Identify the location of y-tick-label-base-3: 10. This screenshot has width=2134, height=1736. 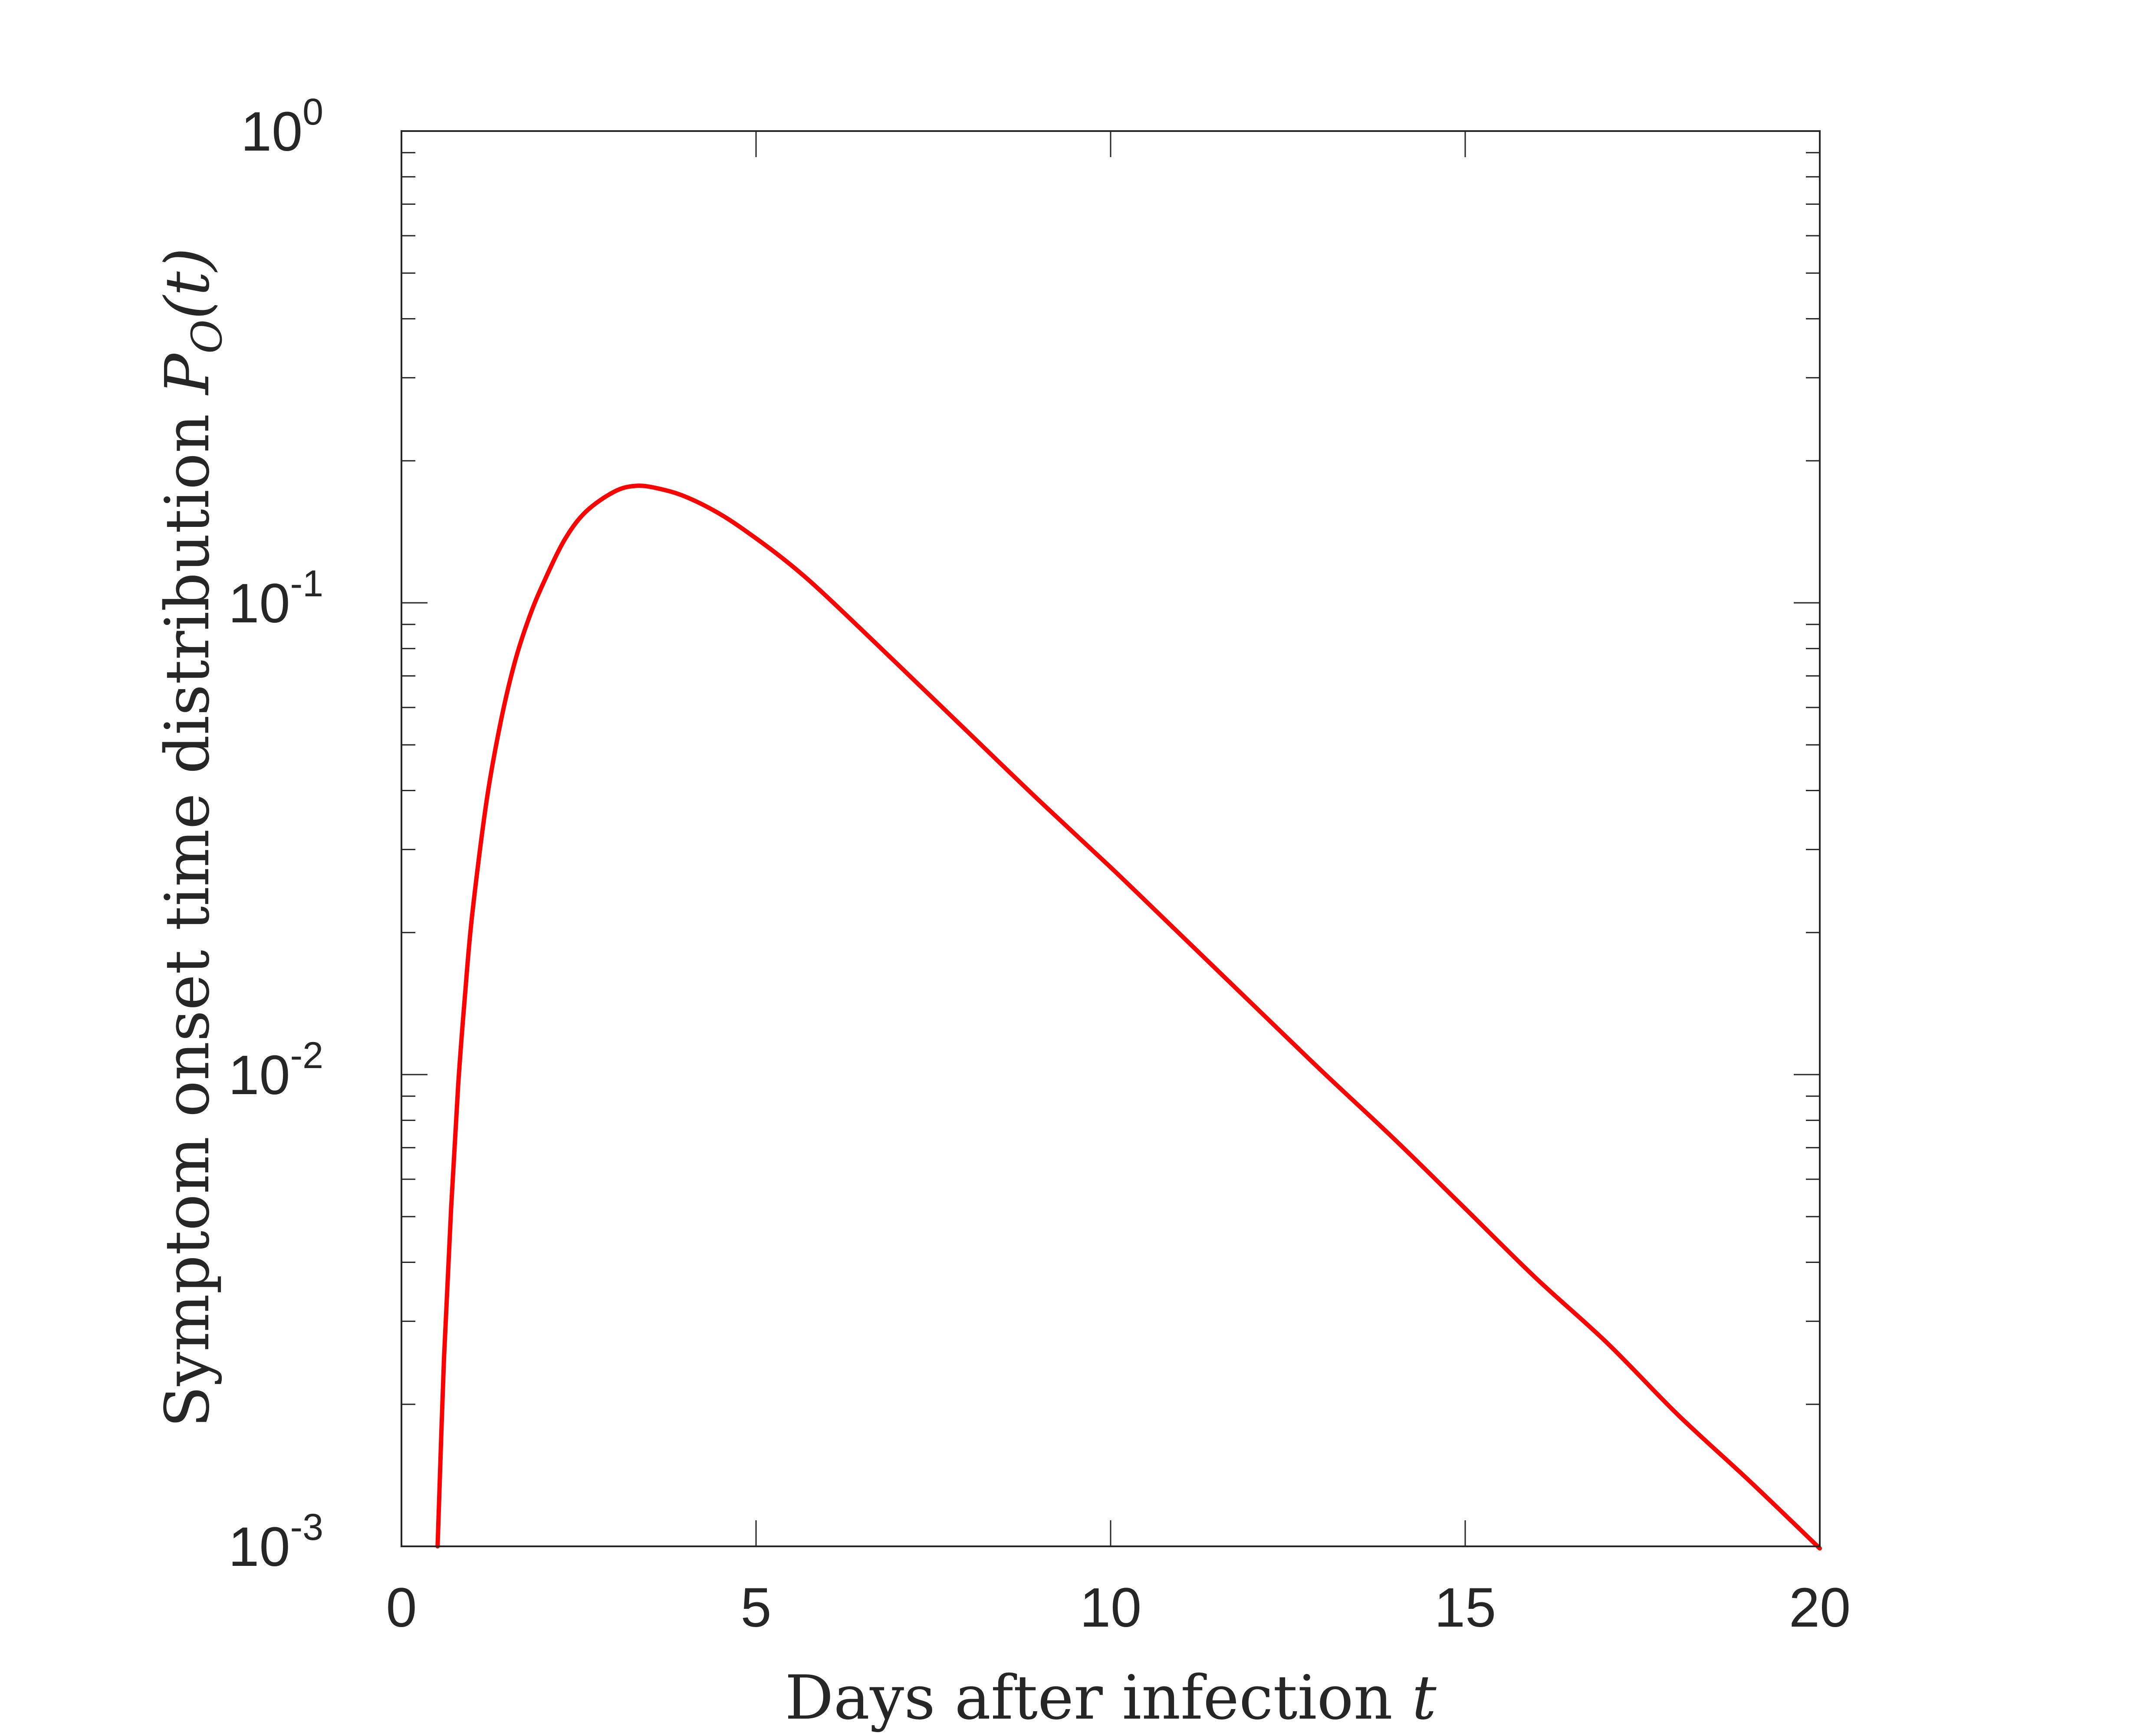
(259, 1547).